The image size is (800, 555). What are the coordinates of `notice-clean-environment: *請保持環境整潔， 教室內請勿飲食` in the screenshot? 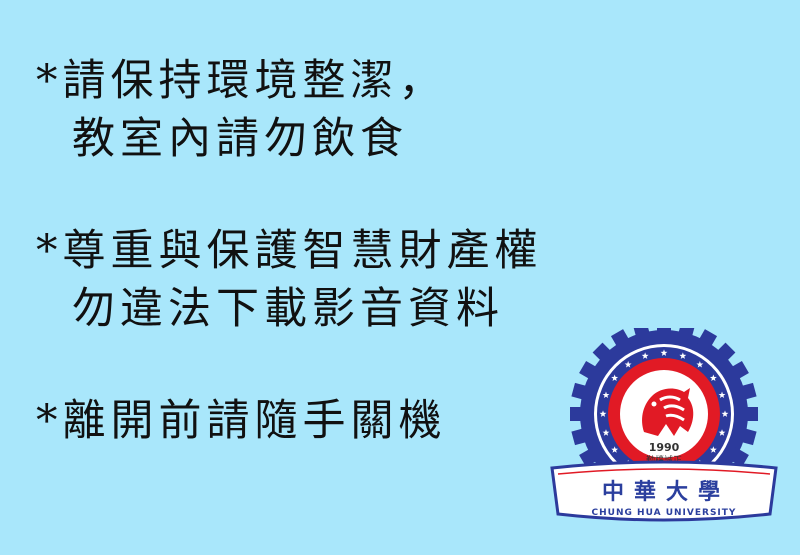 It's located at (241, 110).